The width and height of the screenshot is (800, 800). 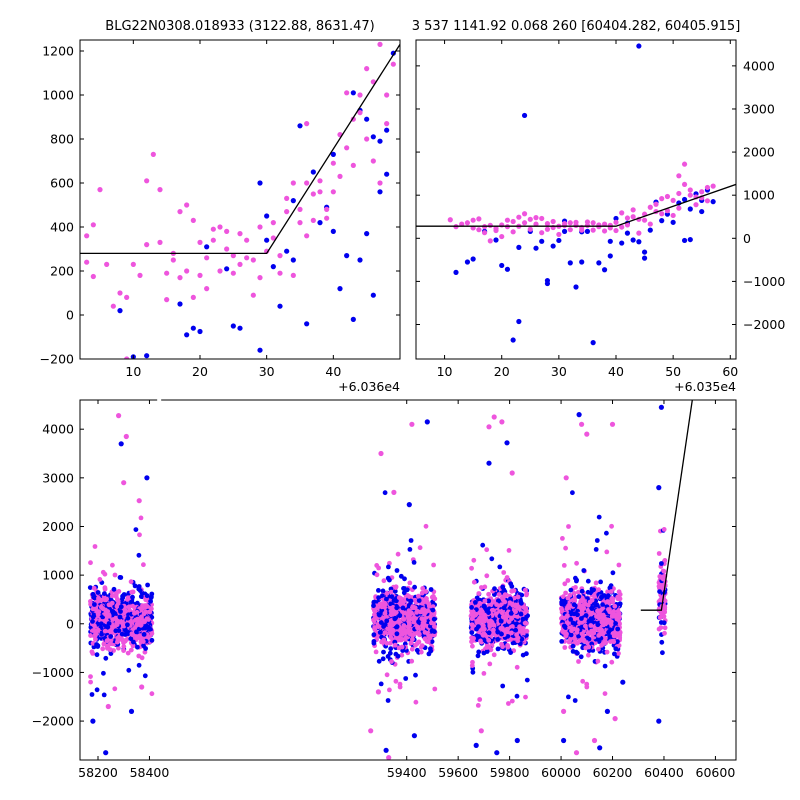 What do you see at coordinates (607, 711) in the screenshot?
I see `outlier-point-blue` at bounding box center [607, 711].